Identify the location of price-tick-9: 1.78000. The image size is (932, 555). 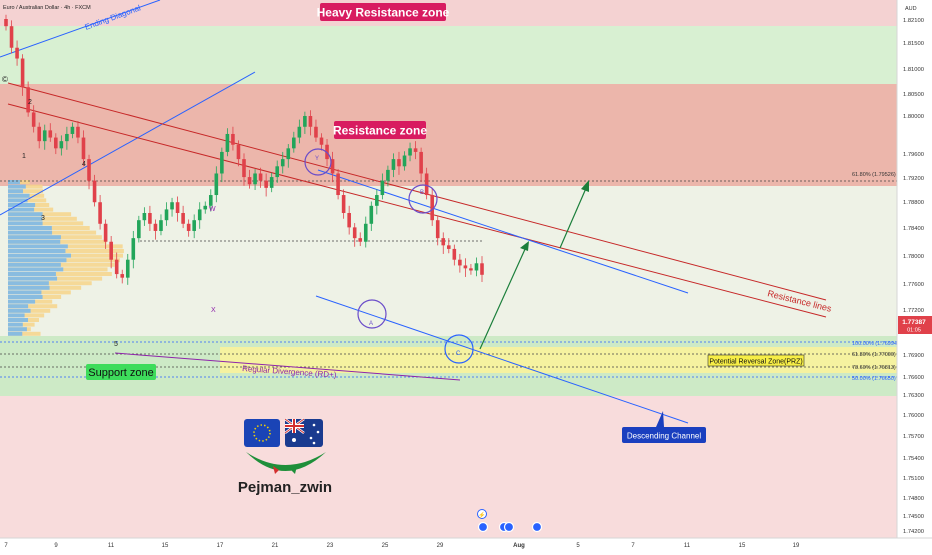
(913, 257).